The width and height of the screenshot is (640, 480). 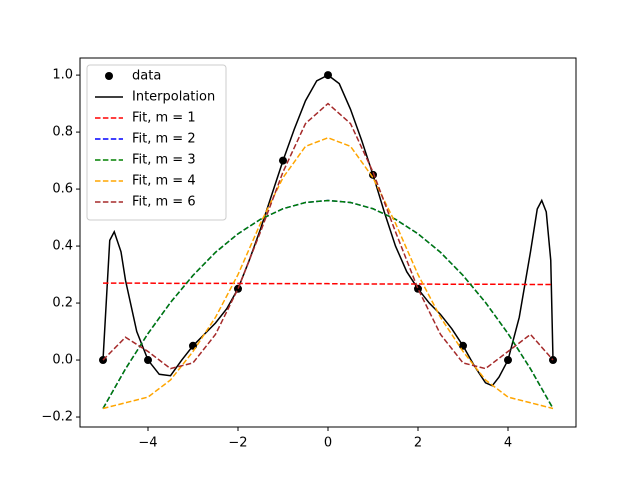 I want to click on y-tick-label: 1.0, so click(x=62, y=75).